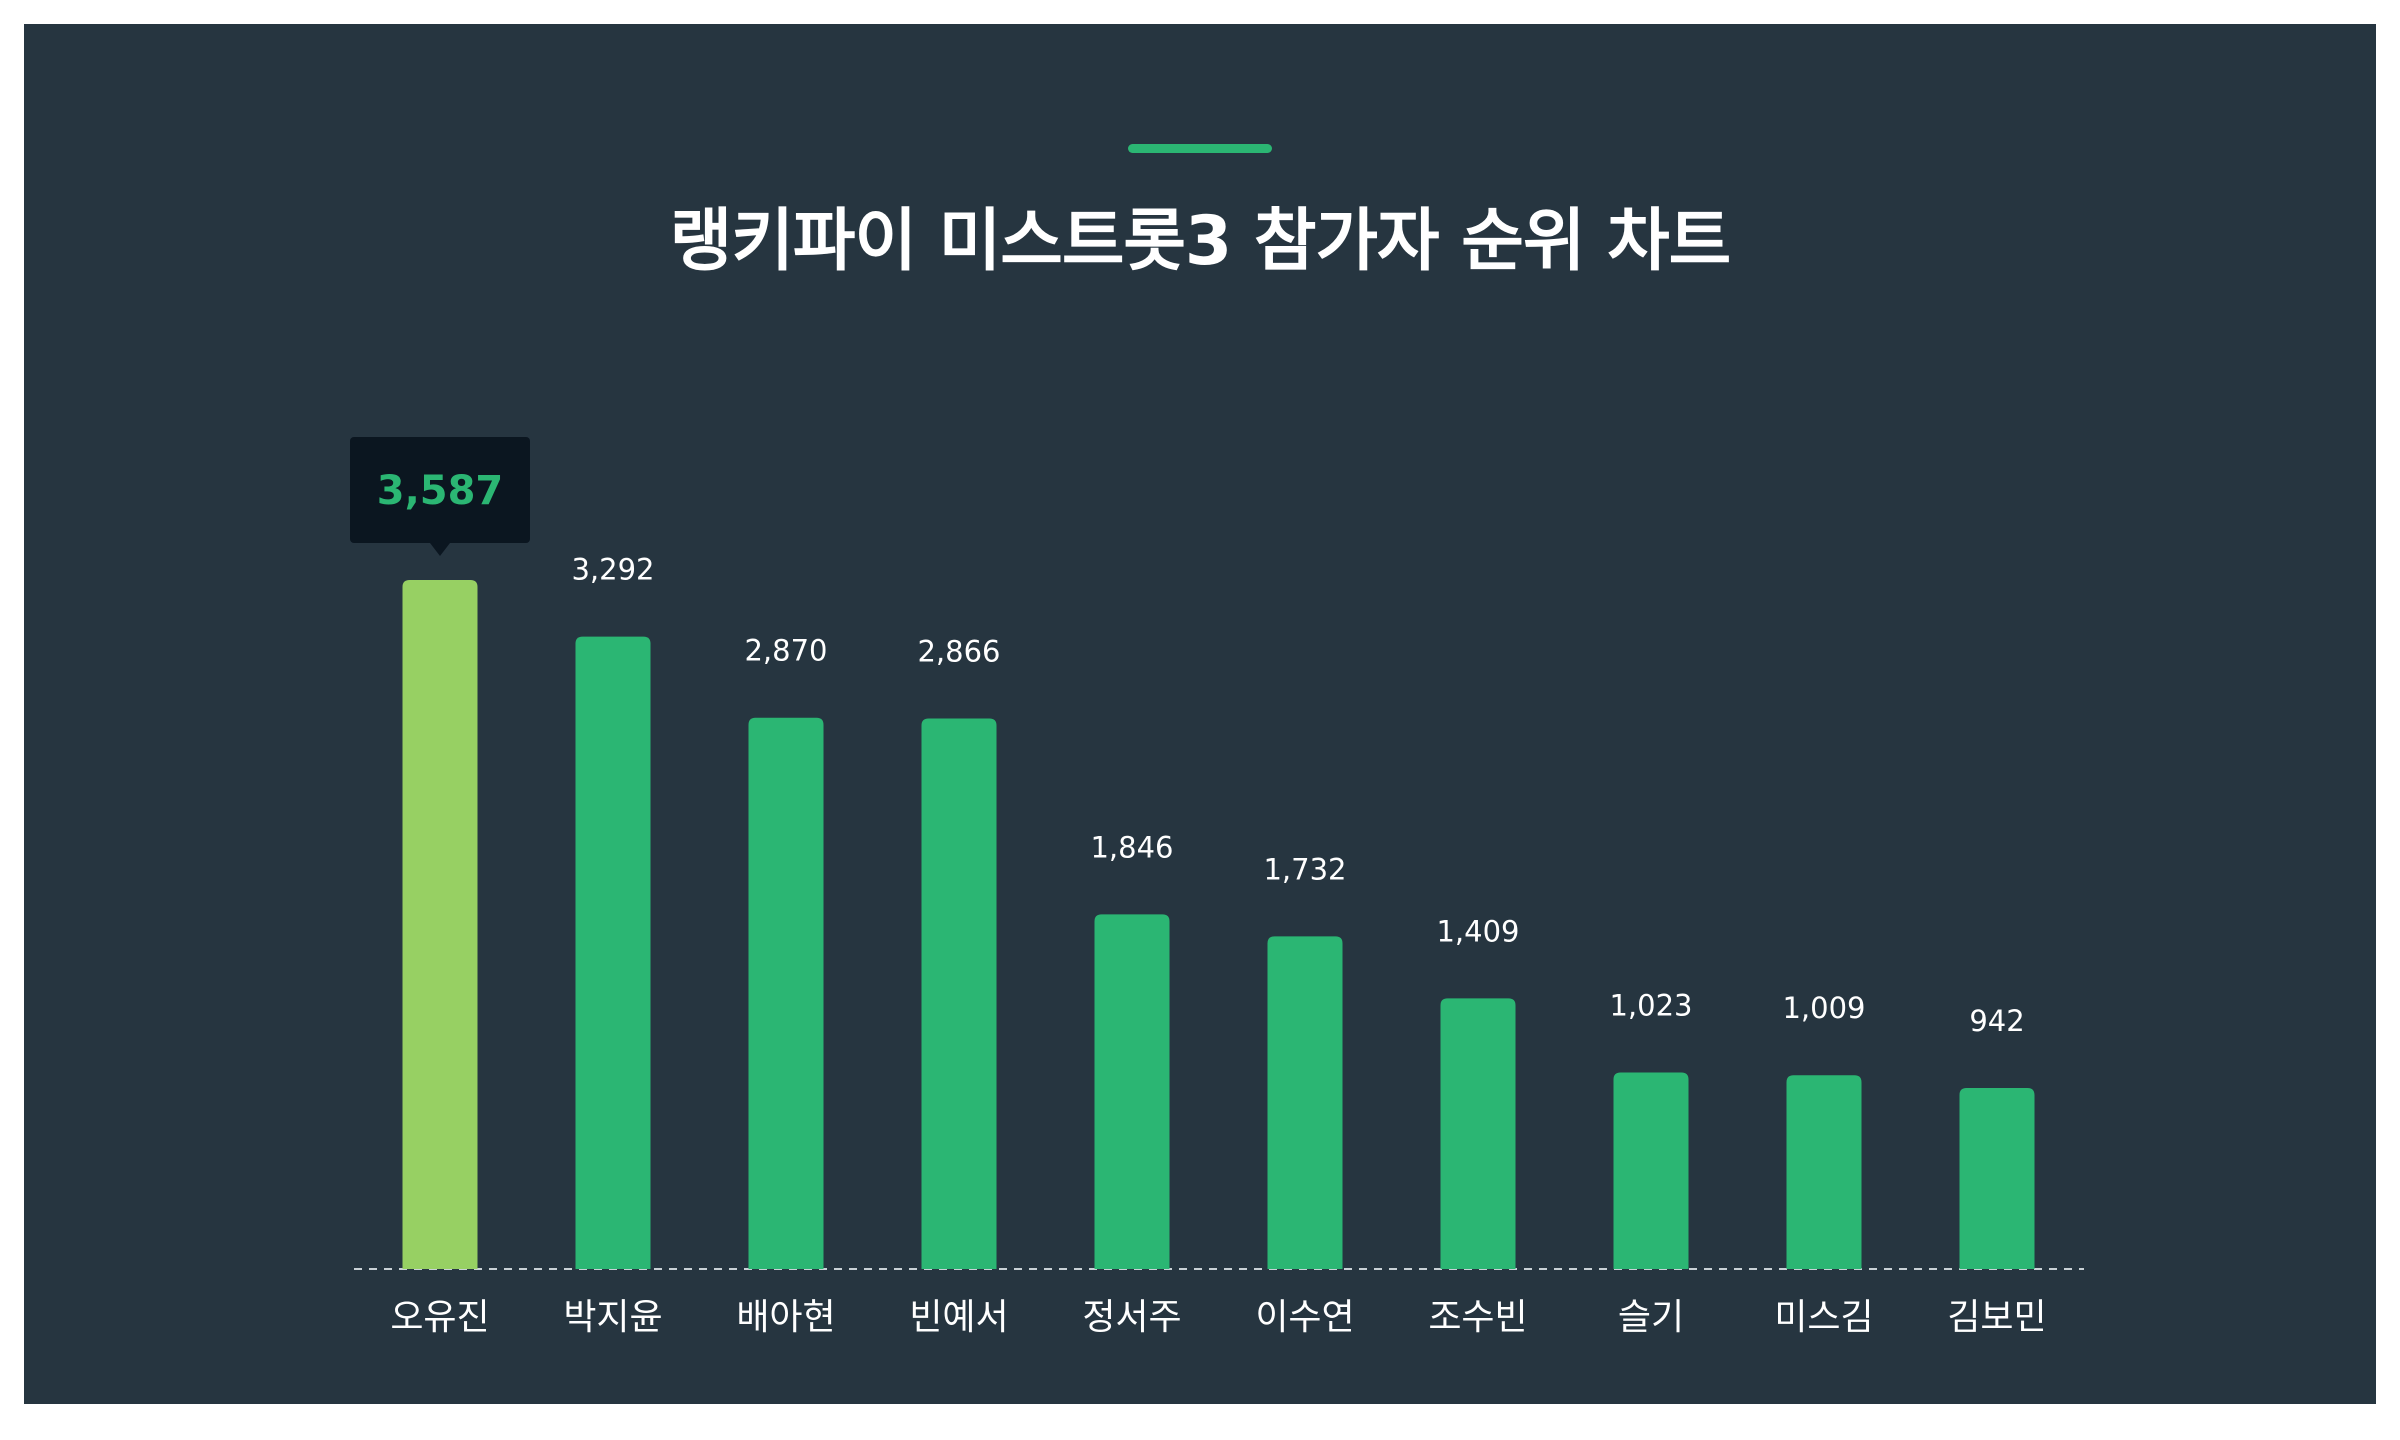 This screenshot has height=1440, width=2400. What do you see at coordinates (958, 1317) in the screenshot?
I see `category-label-3: 빈예서` at bounding box center [958, 1317].